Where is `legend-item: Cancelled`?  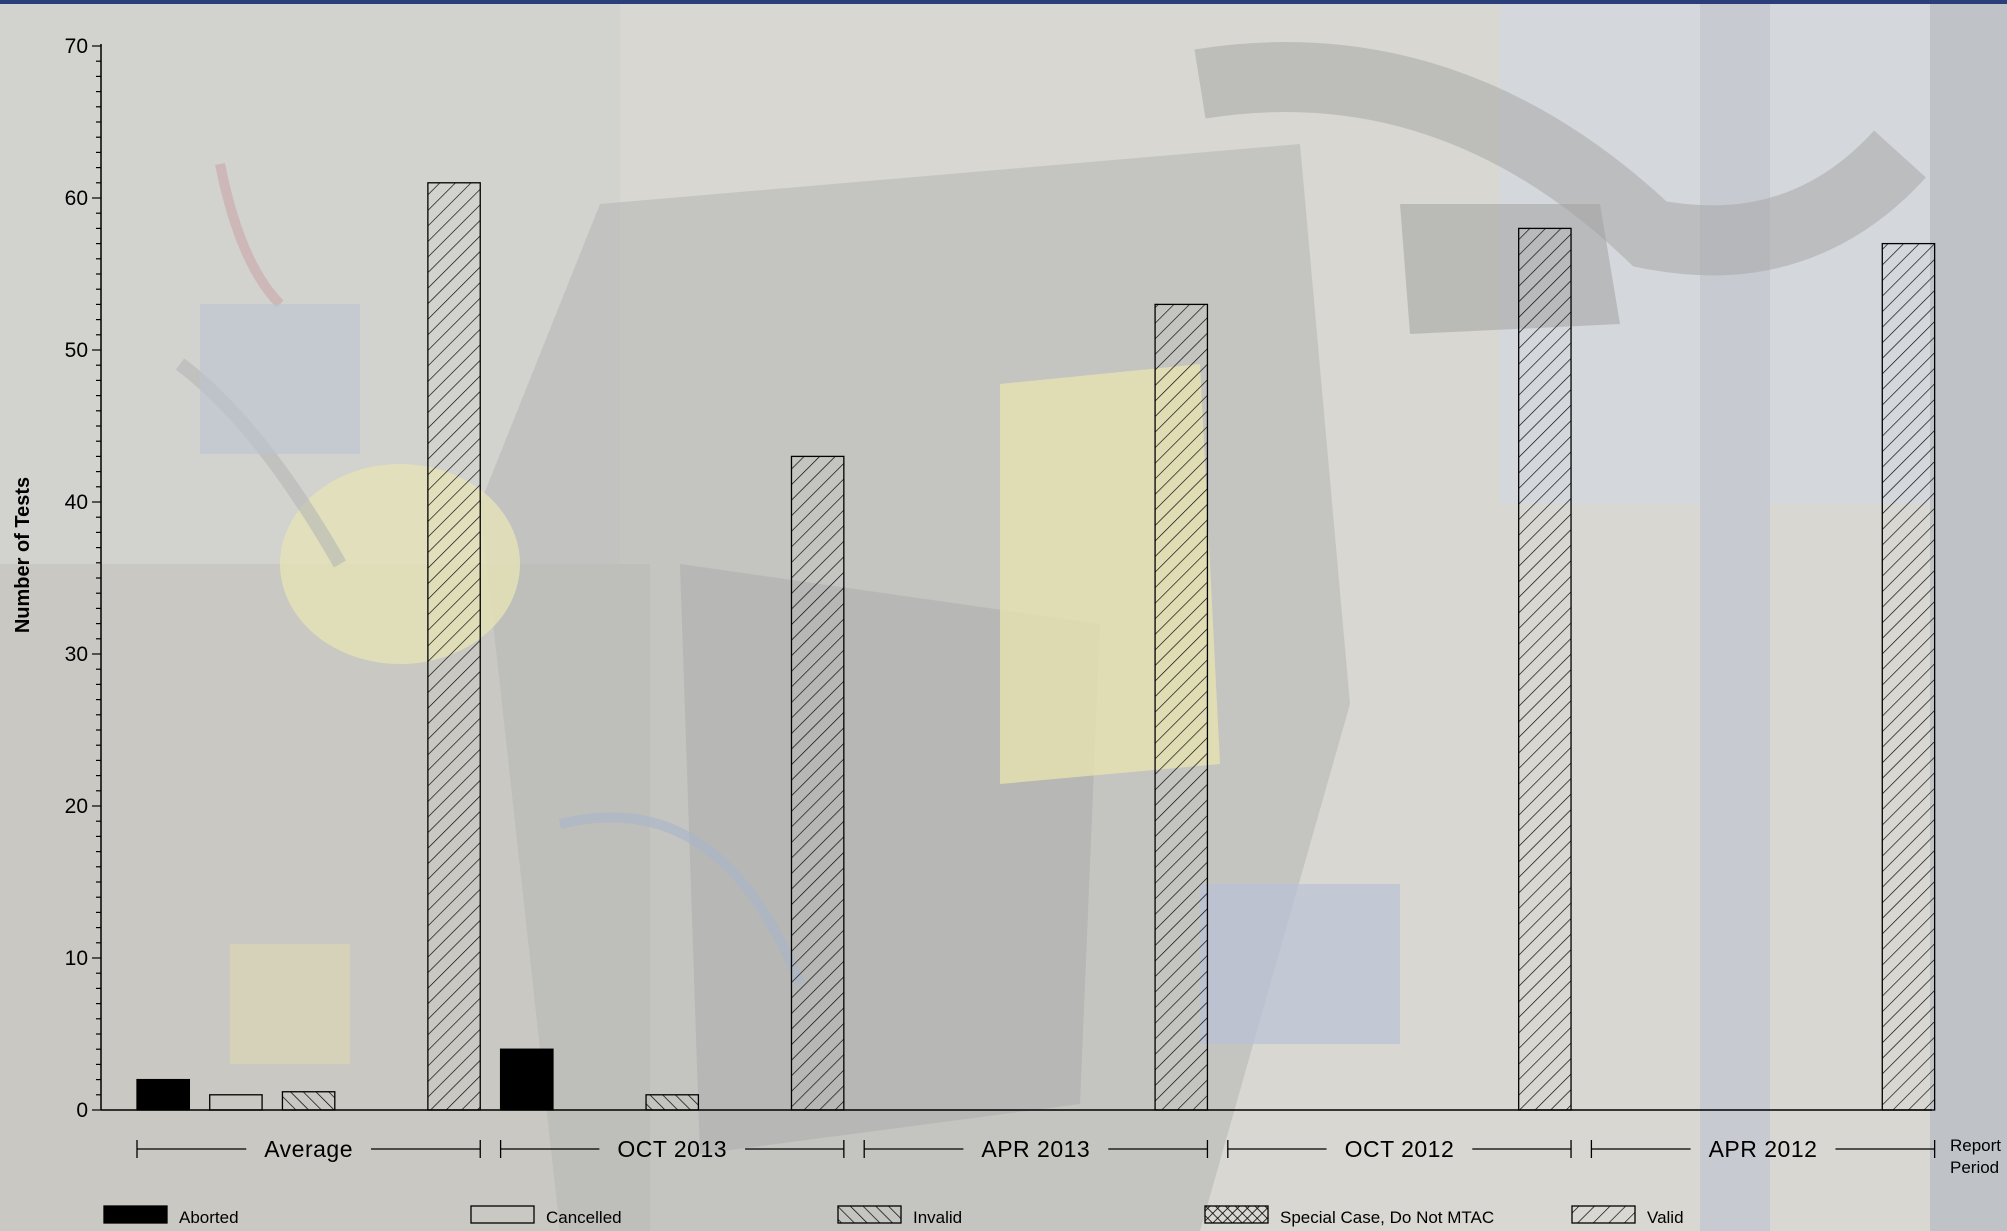 legend-item: Cancelled is located at coordinates (546, 1216).